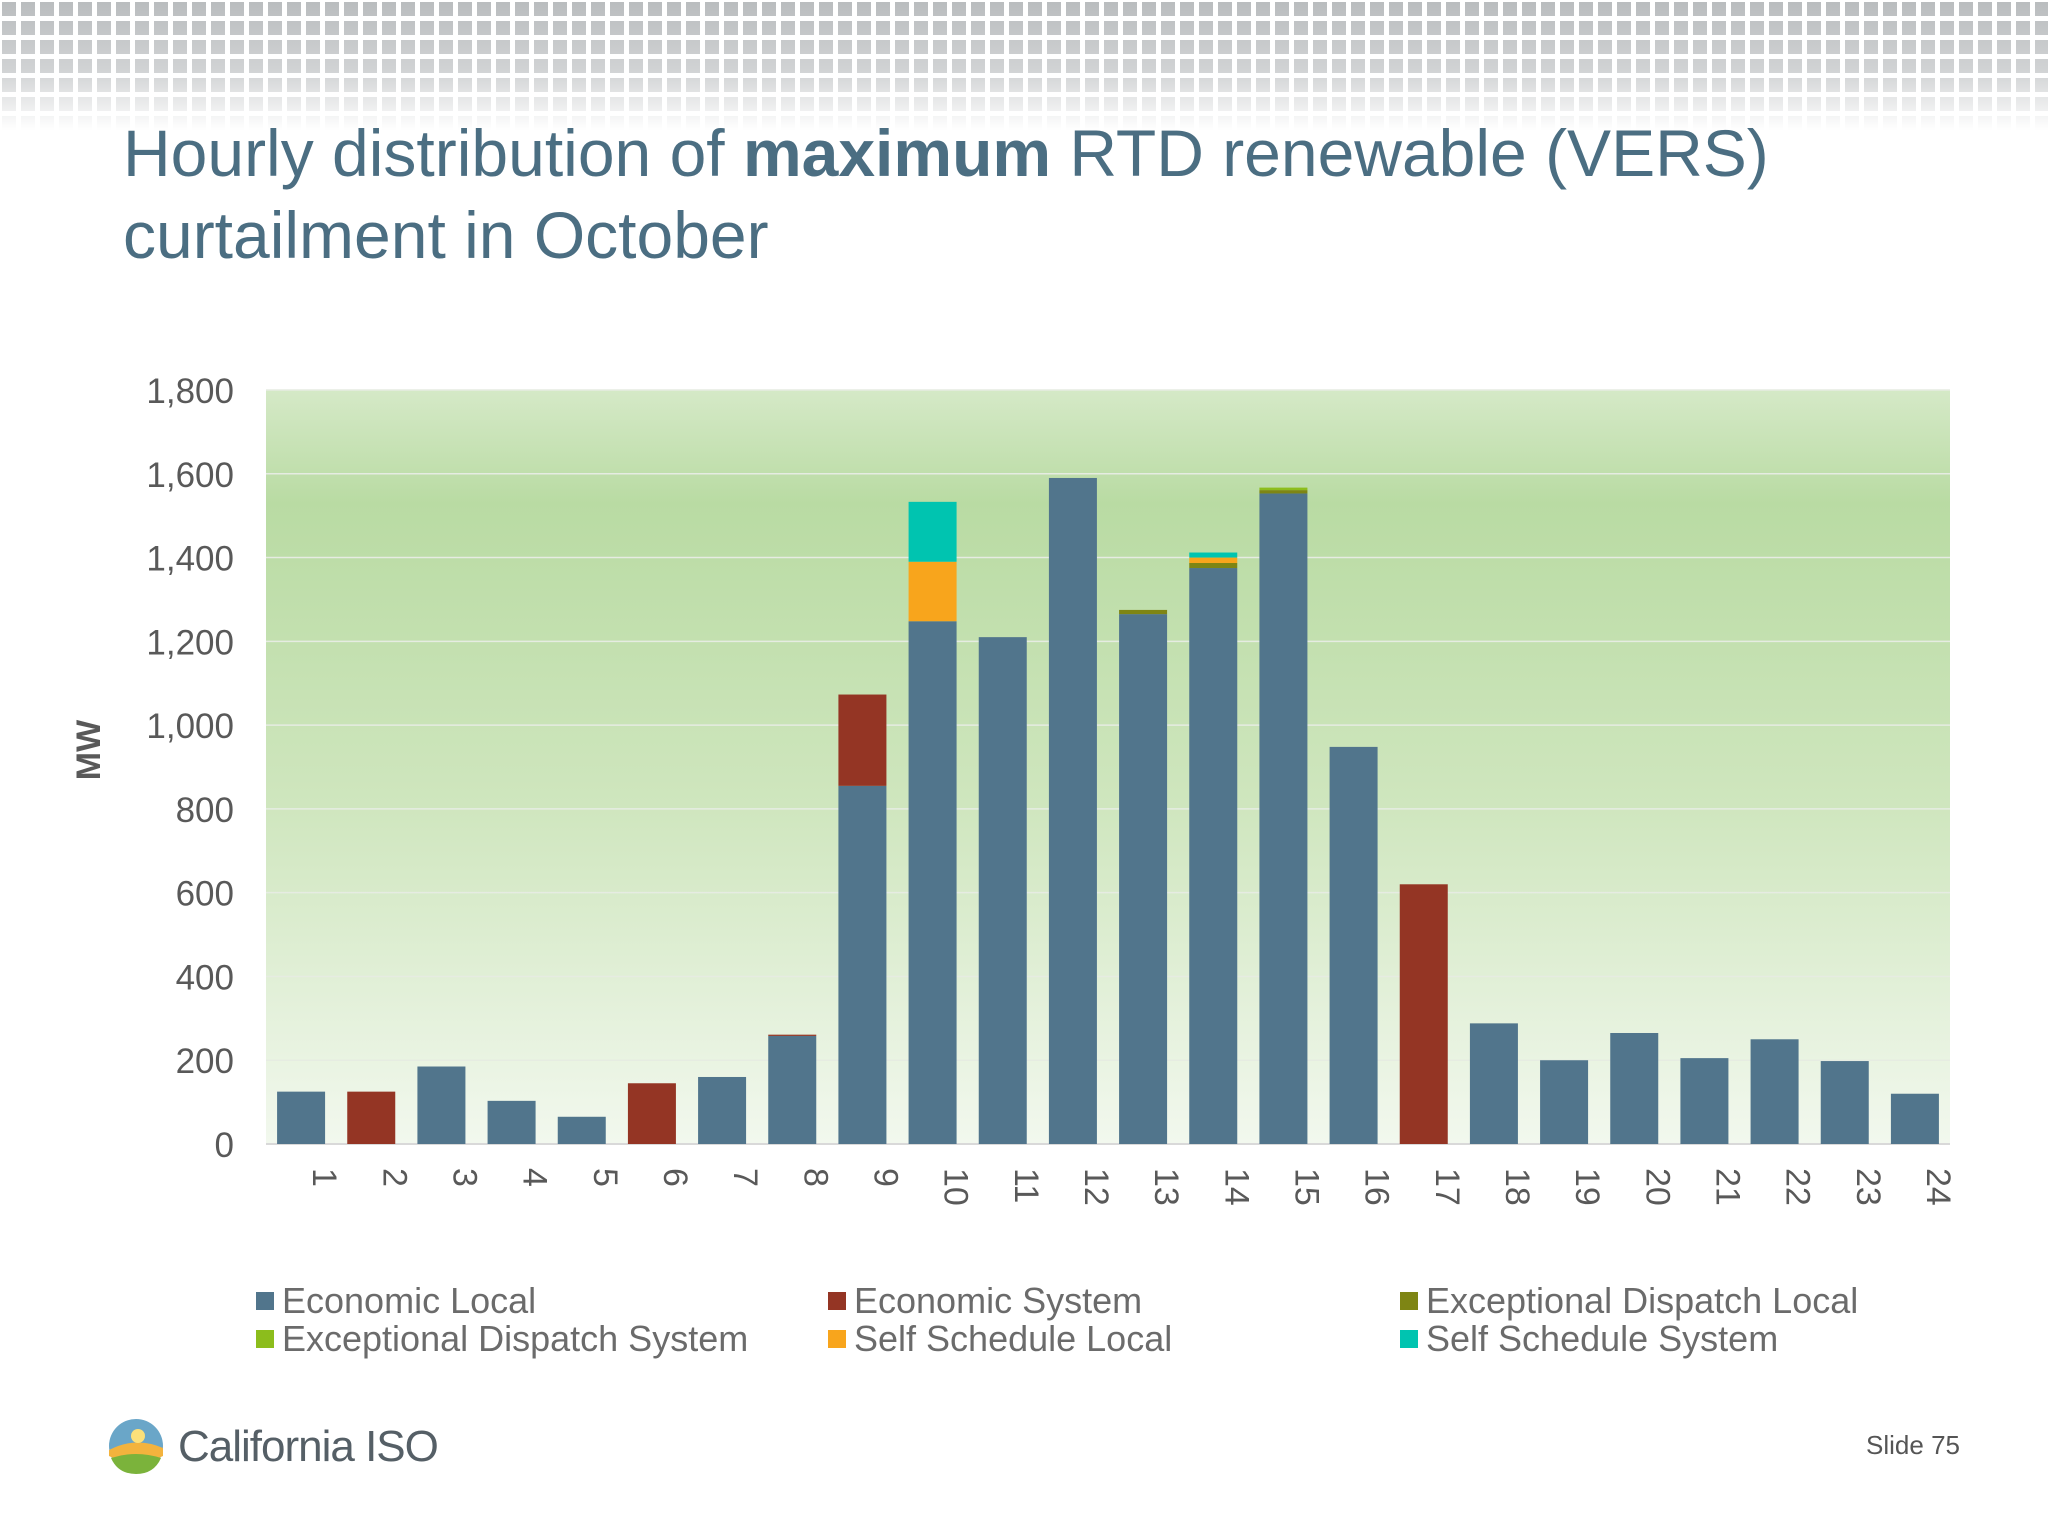 The width and height of the screenshot is (2048, 1536). What do you see at coordinates (885, 1177) in the screenshot?
I see `x-tick-label: 9` at bounding box center [885, 1177].